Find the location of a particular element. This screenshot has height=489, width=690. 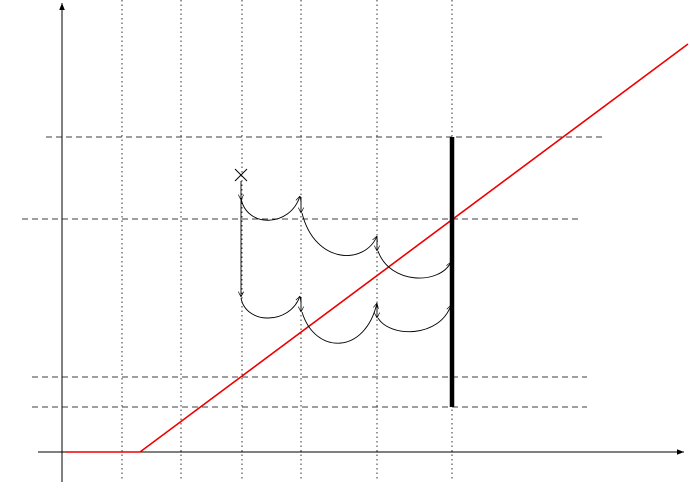

cross-mark is located at coordinates (241, 175).